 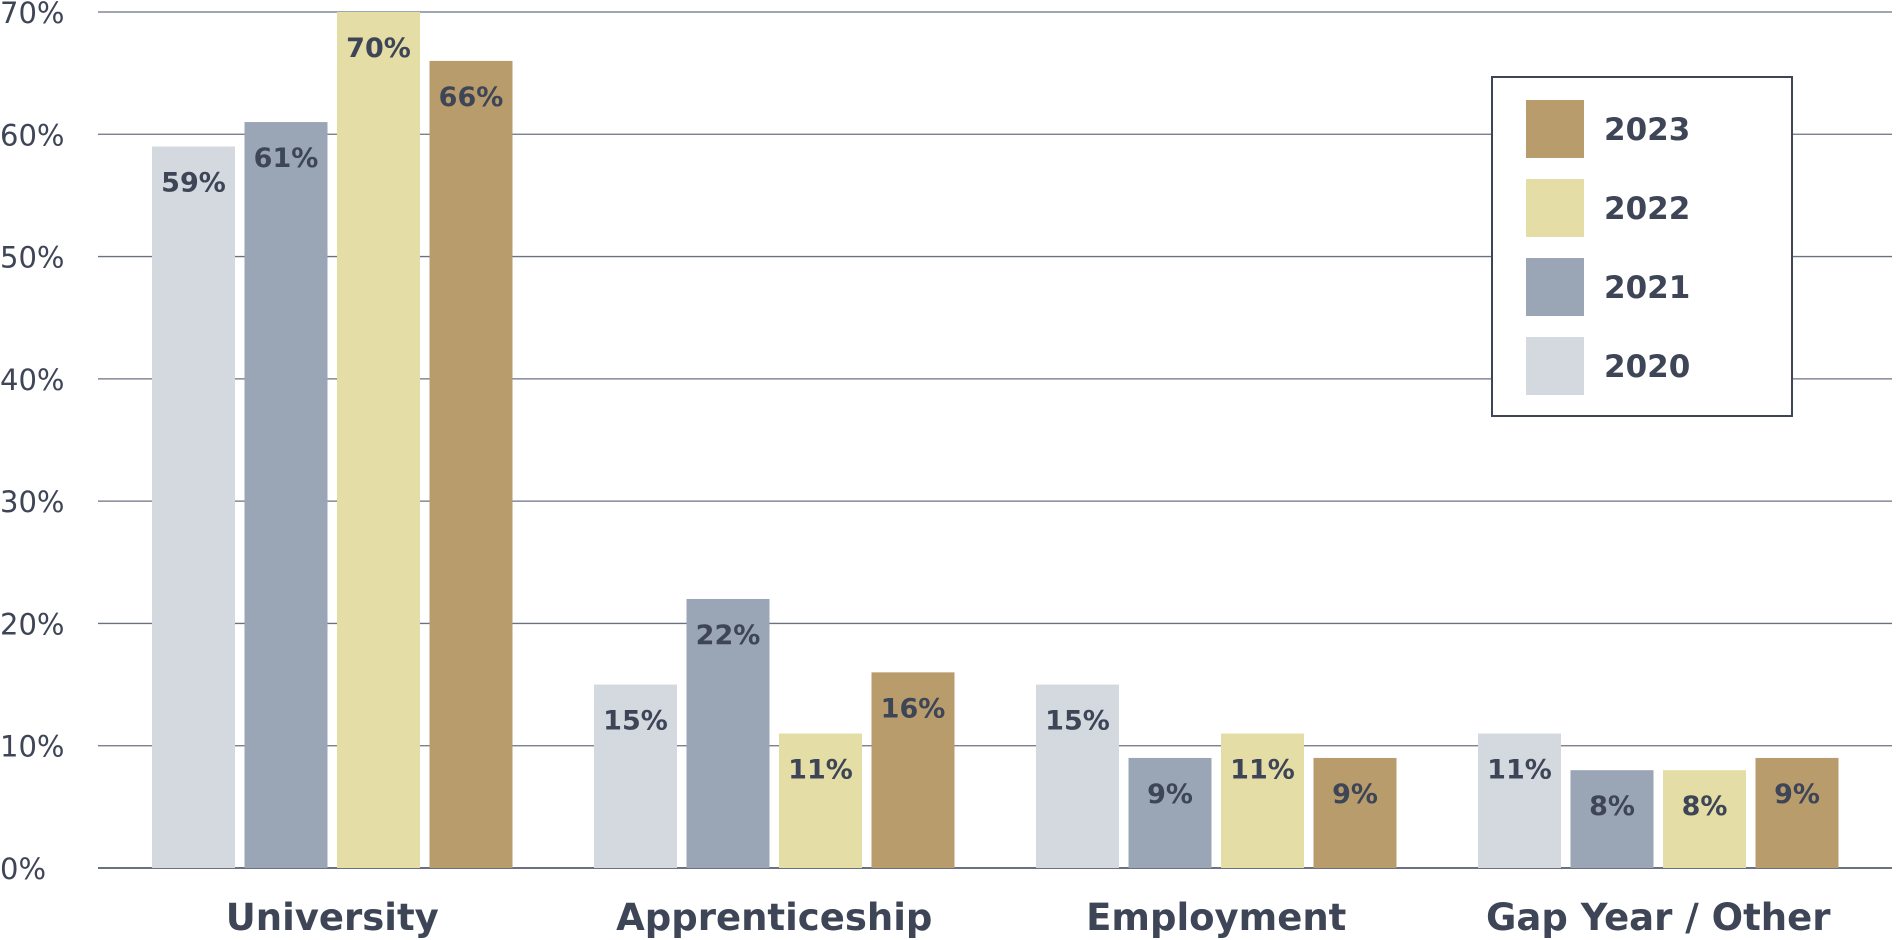 What do you see at coordinates (32, 15) in the screenshot?
I see `y-tick-label: 70%` at bounding box center [32, 15].